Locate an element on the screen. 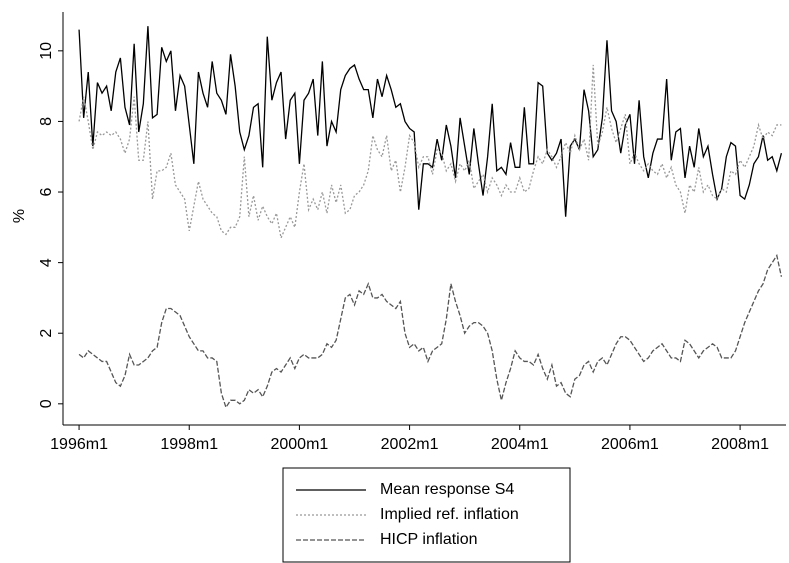 This screenshot has width=789, height=563. legend is located at coordinates (426, 515).